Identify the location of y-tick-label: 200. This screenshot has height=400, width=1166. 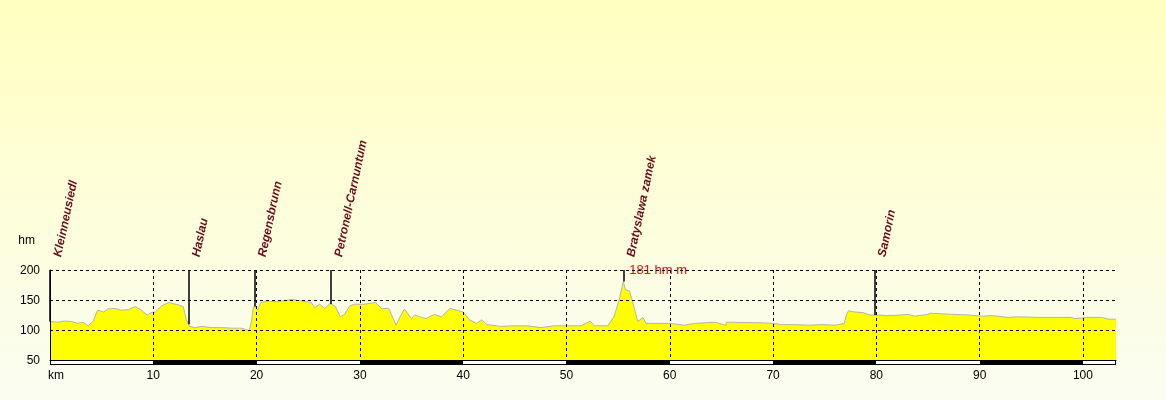
(30, 270).